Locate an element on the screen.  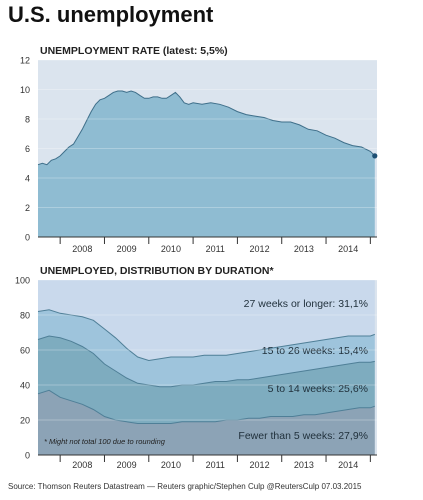
y-tick-label-2-4: 80 is located at coordinates (25, 316).